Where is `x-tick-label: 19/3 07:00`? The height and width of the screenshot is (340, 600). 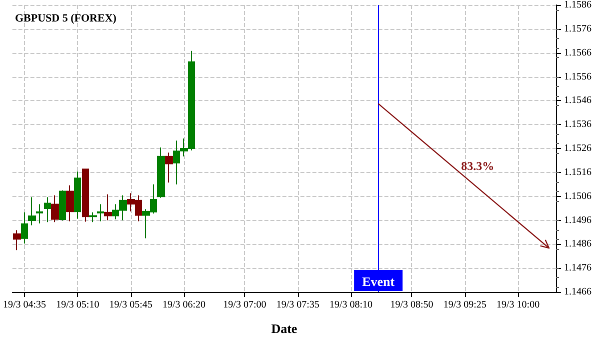
x-tick-label: 19/3 07:00 is located at coordinates (244, 305).